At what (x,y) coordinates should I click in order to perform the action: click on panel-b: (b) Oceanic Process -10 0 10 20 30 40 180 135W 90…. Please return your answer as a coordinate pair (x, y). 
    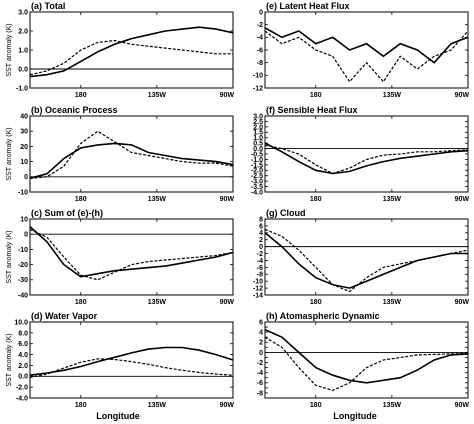
    Looking at the image, I should click on (120, 154).